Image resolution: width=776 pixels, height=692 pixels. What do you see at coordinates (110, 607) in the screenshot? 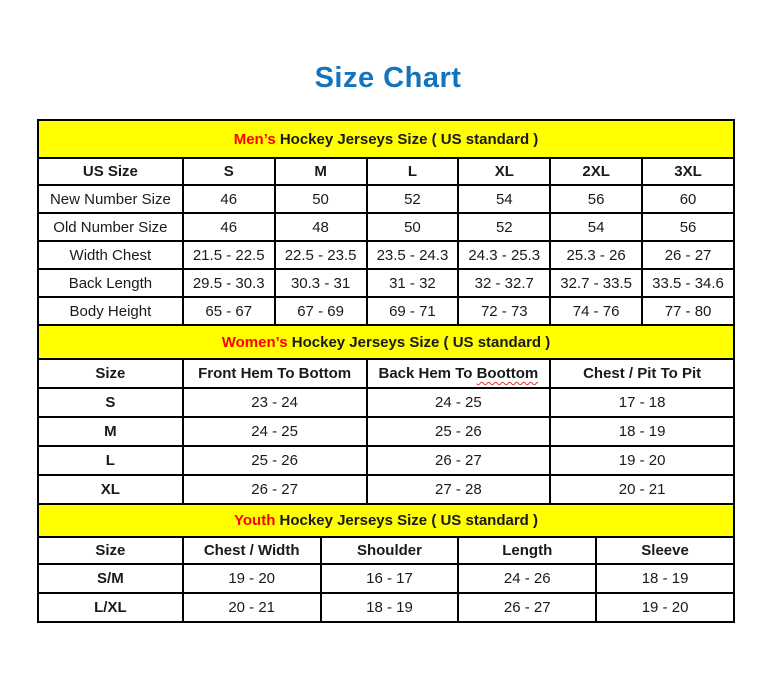
I see `youth-row-label-1: L/XL` at bounding box center [110, 607].